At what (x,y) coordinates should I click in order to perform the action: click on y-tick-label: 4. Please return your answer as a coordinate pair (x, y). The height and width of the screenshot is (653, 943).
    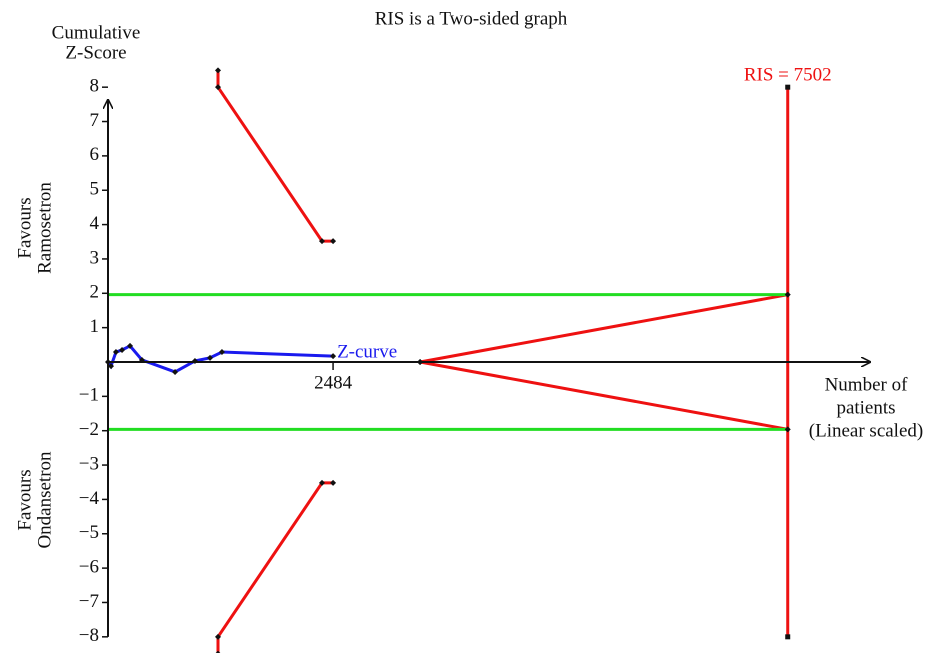
    Looking at the image, I should click on (95, 223).